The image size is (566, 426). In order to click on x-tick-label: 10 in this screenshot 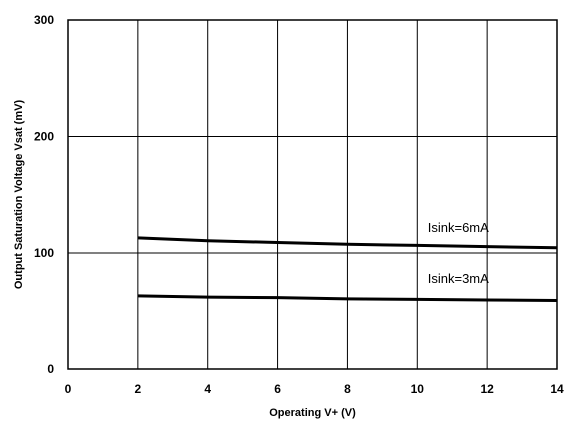, I will do `click(418, 389)`.